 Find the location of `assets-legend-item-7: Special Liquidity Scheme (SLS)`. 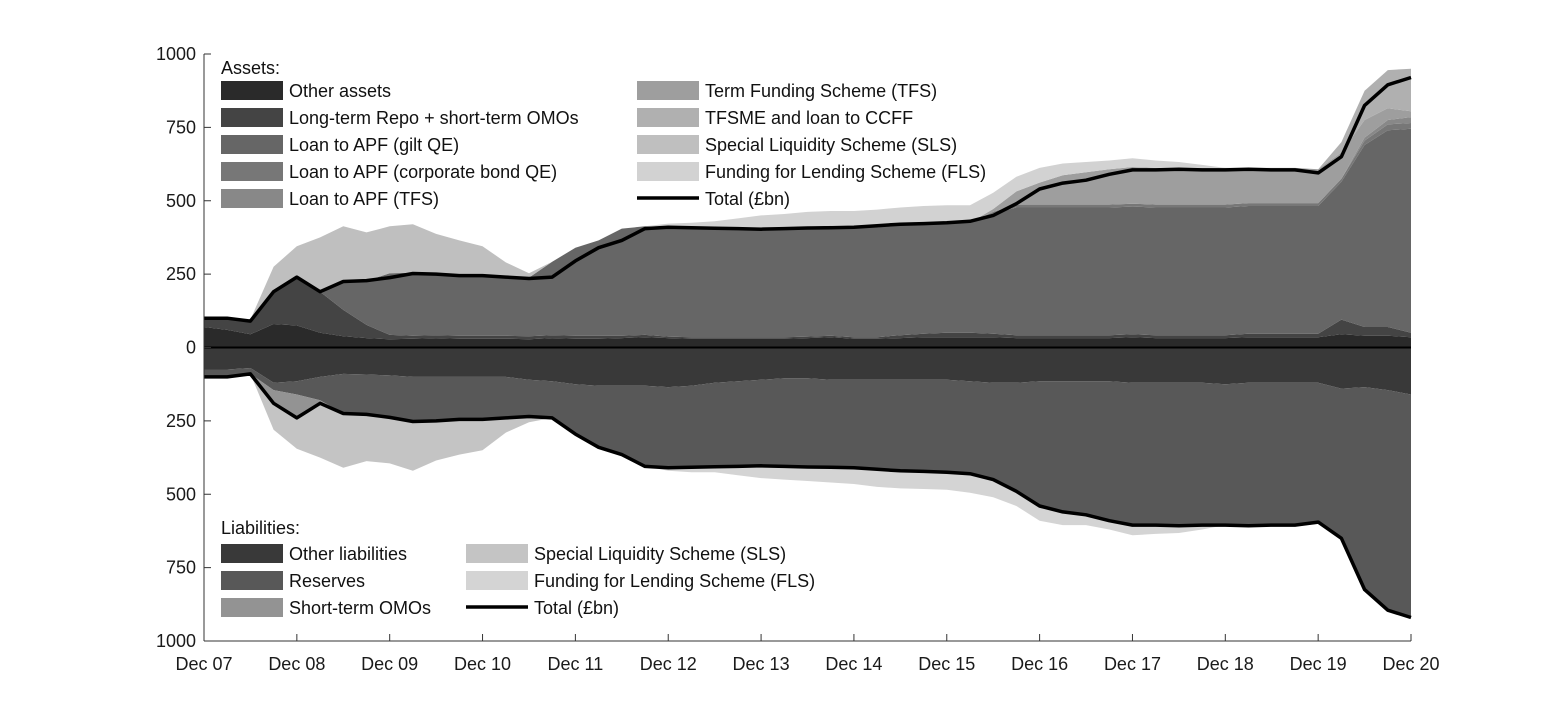

assets-legend-item-7: Special Liquidity Scheme (SLS) is located at coordinates (797, 145).